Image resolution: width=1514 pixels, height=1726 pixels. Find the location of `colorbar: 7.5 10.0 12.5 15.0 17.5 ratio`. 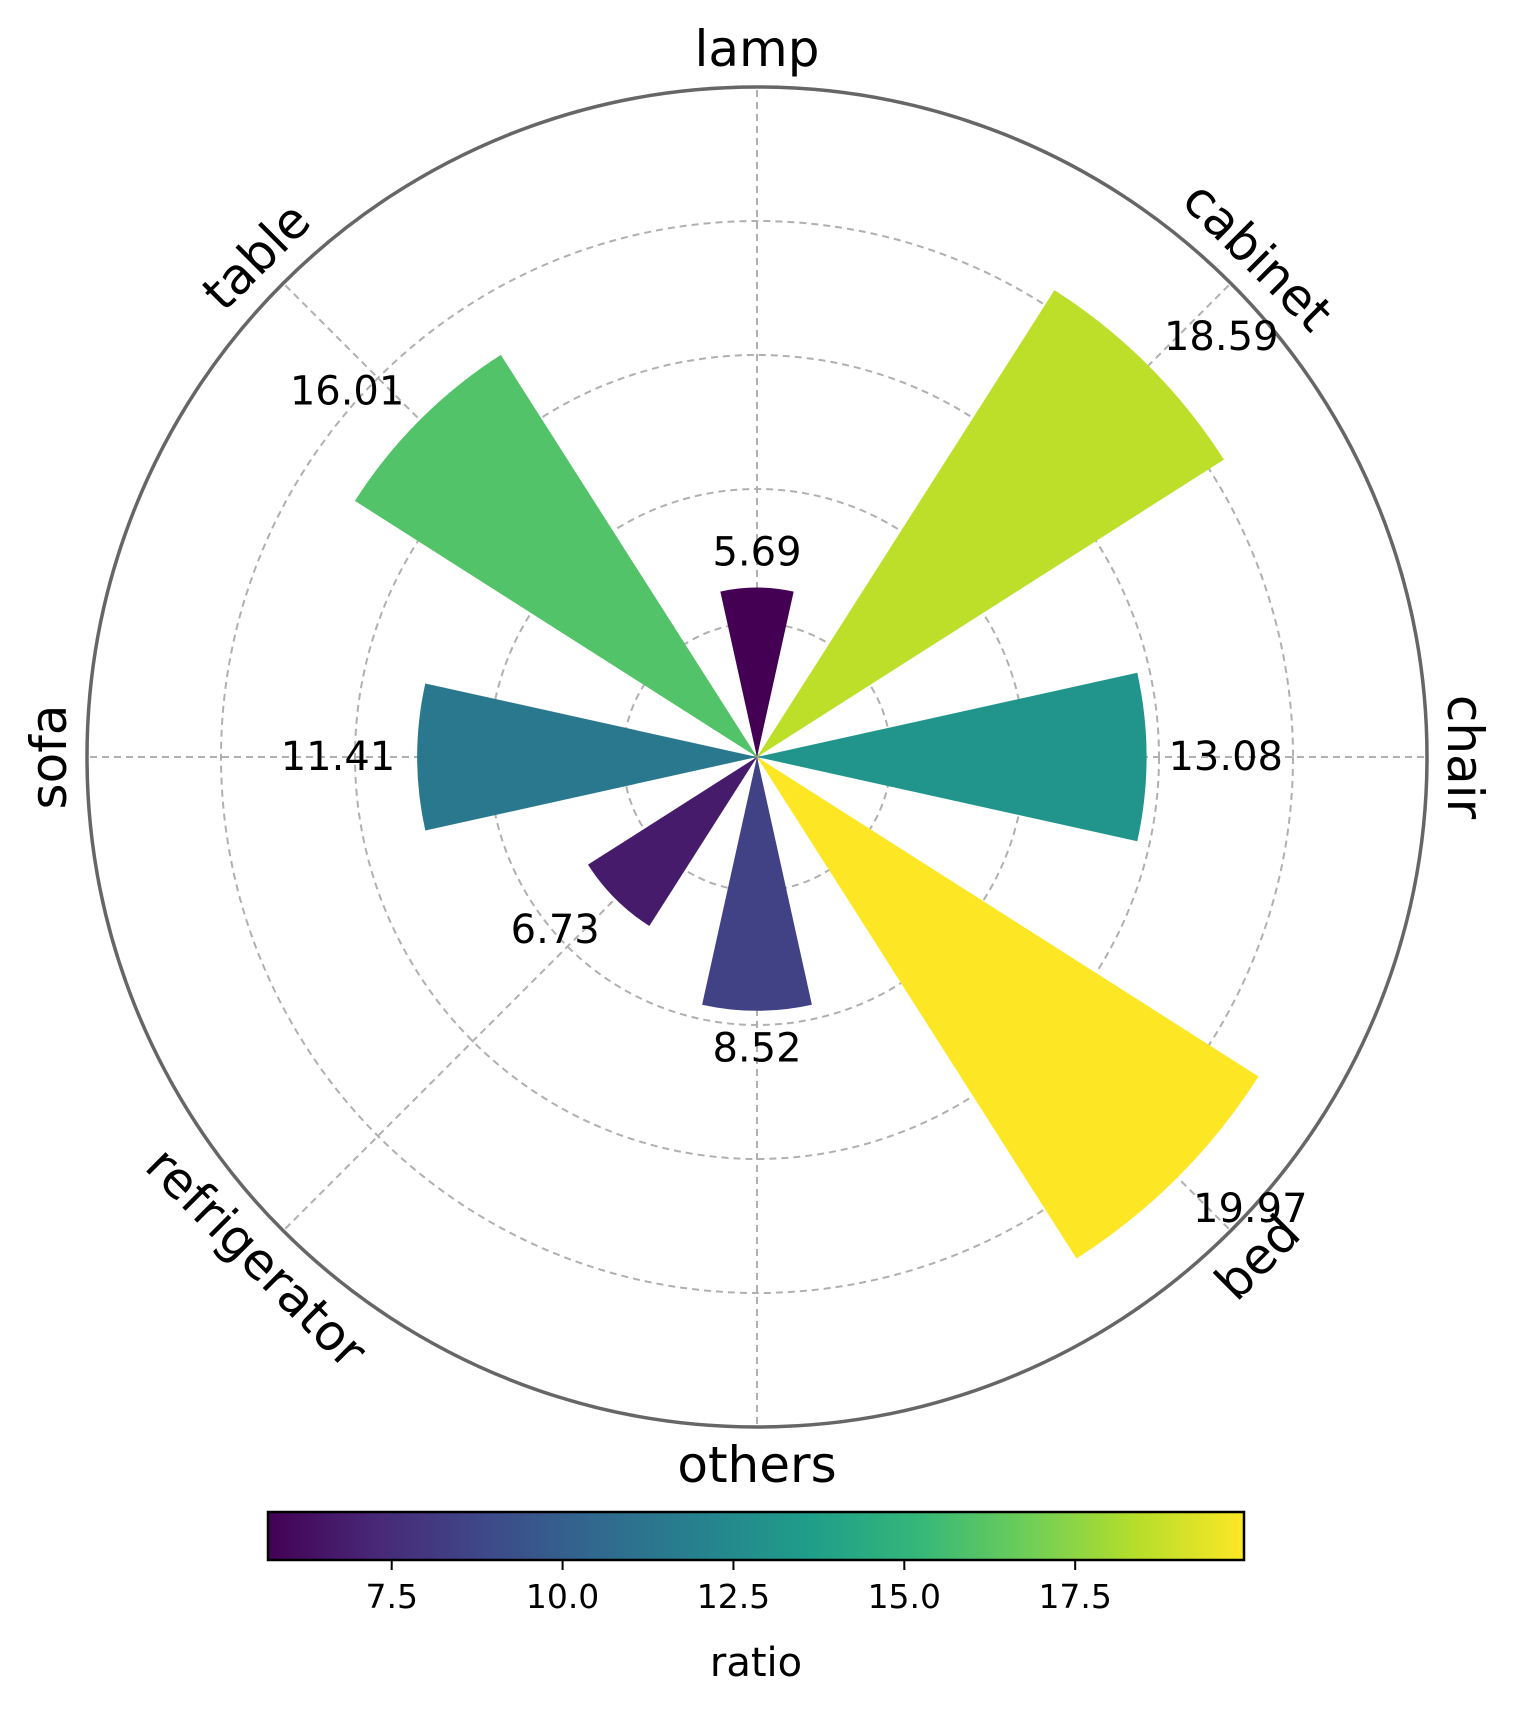

colorbar: 7.5 10.0 12.5 15.0 17.5 ratio is located at coordinates (756, 1598).